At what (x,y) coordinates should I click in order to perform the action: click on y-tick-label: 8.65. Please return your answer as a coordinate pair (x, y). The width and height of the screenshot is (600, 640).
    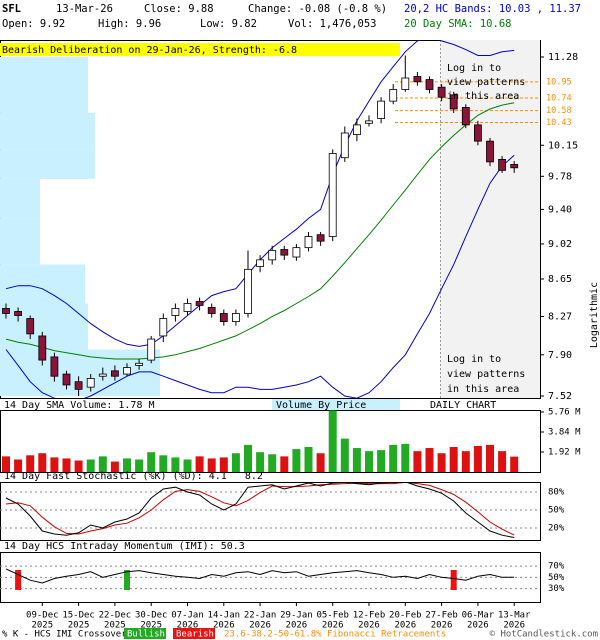
    Looking at the image, I should click on (560, 279).